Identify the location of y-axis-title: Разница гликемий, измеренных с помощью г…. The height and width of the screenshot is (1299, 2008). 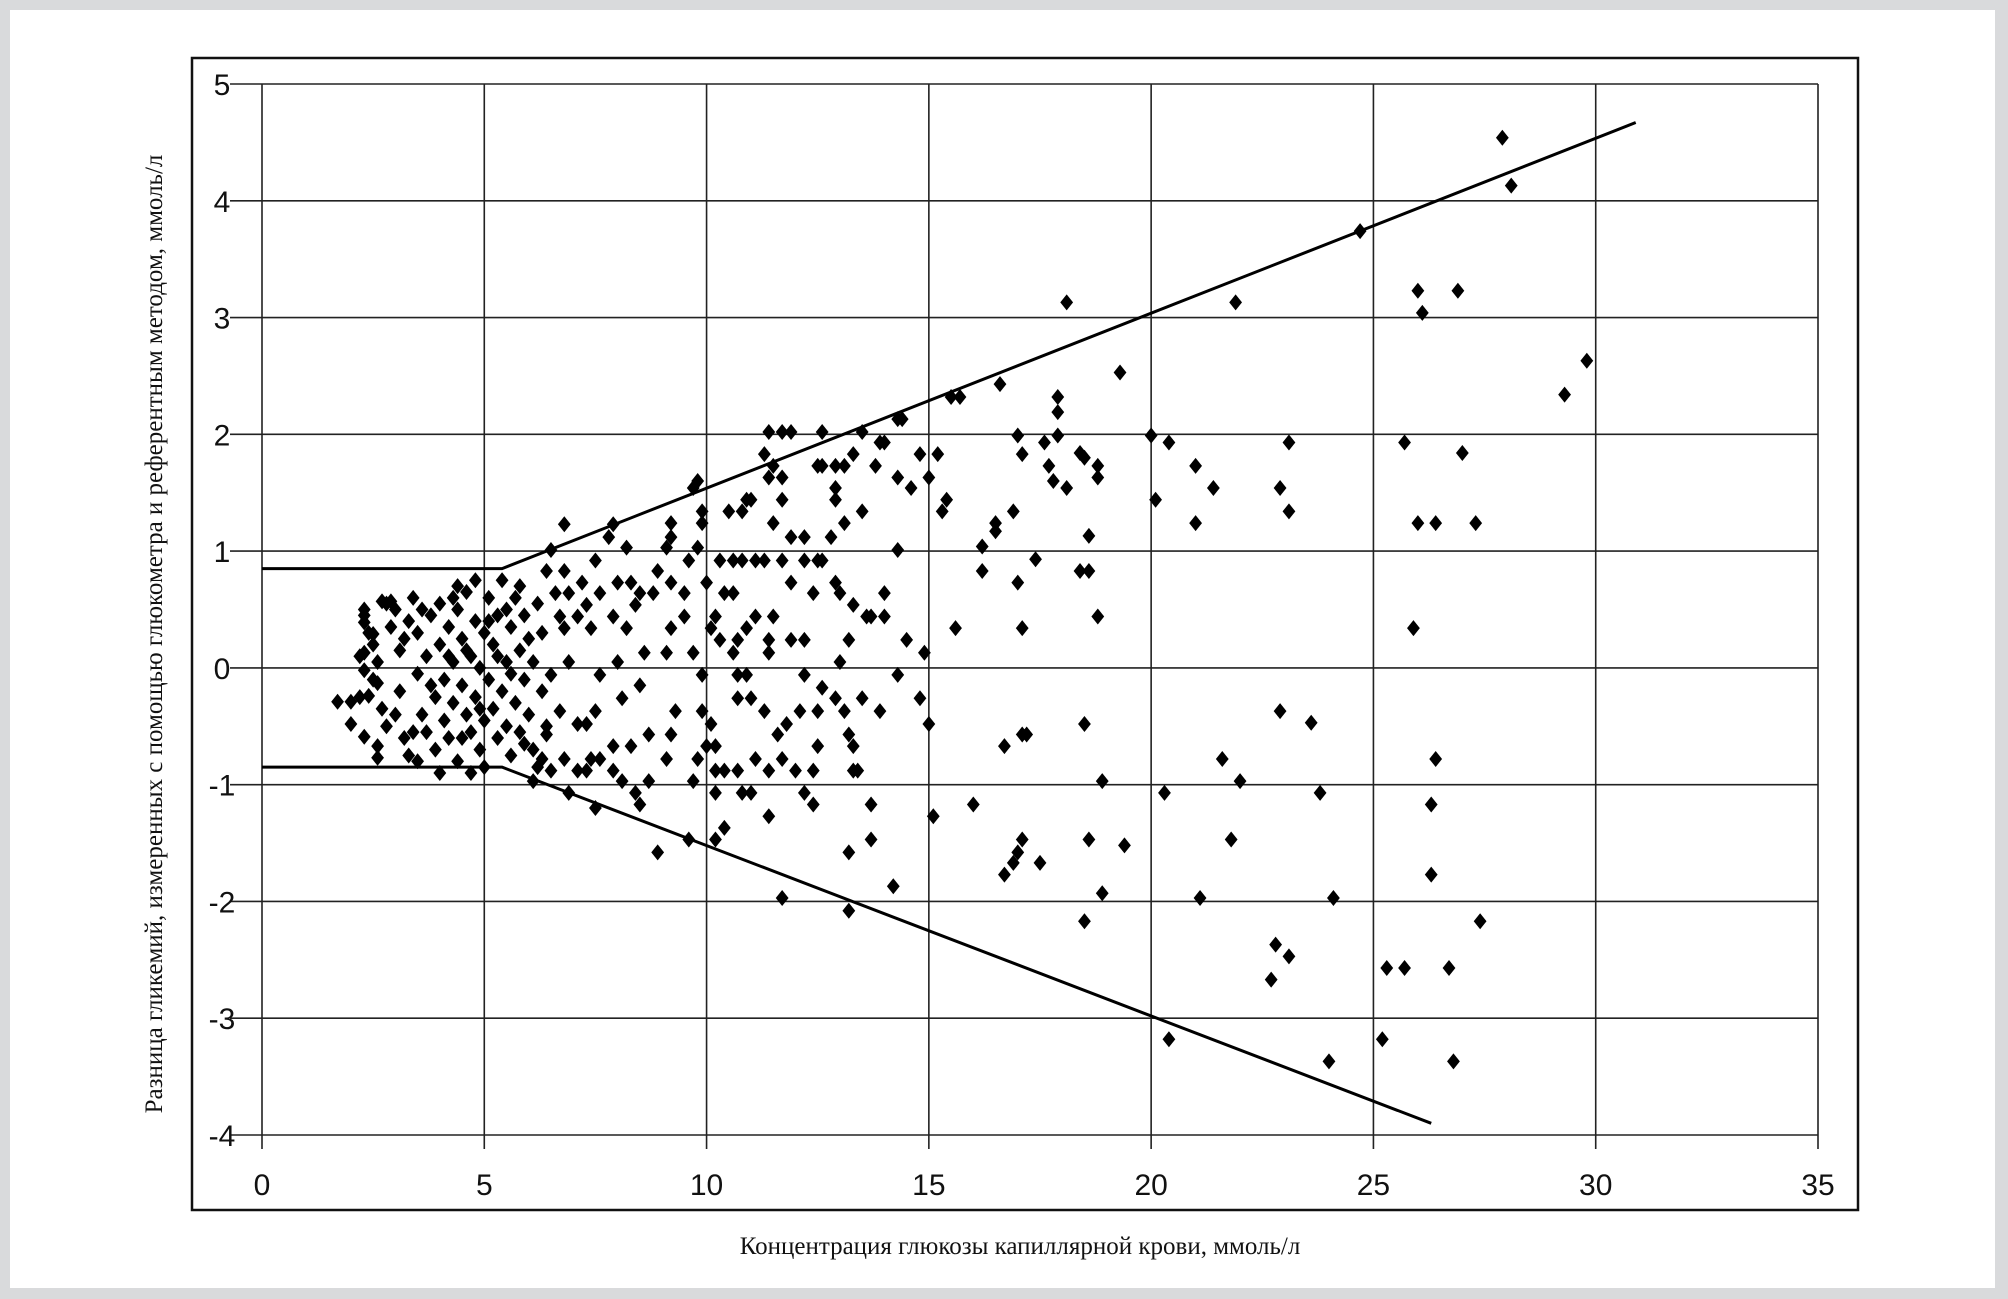
(154, 634).